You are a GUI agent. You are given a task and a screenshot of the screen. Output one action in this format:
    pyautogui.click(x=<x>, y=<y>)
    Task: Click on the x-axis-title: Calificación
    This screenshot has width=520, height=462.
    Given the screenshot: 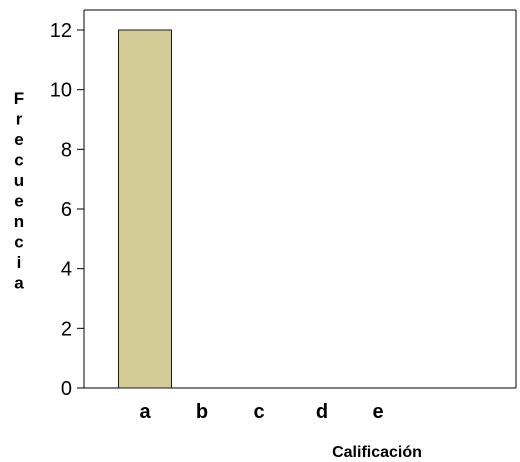 What is the action you would take?
    pyautogui.click(x=377, y=452)
    